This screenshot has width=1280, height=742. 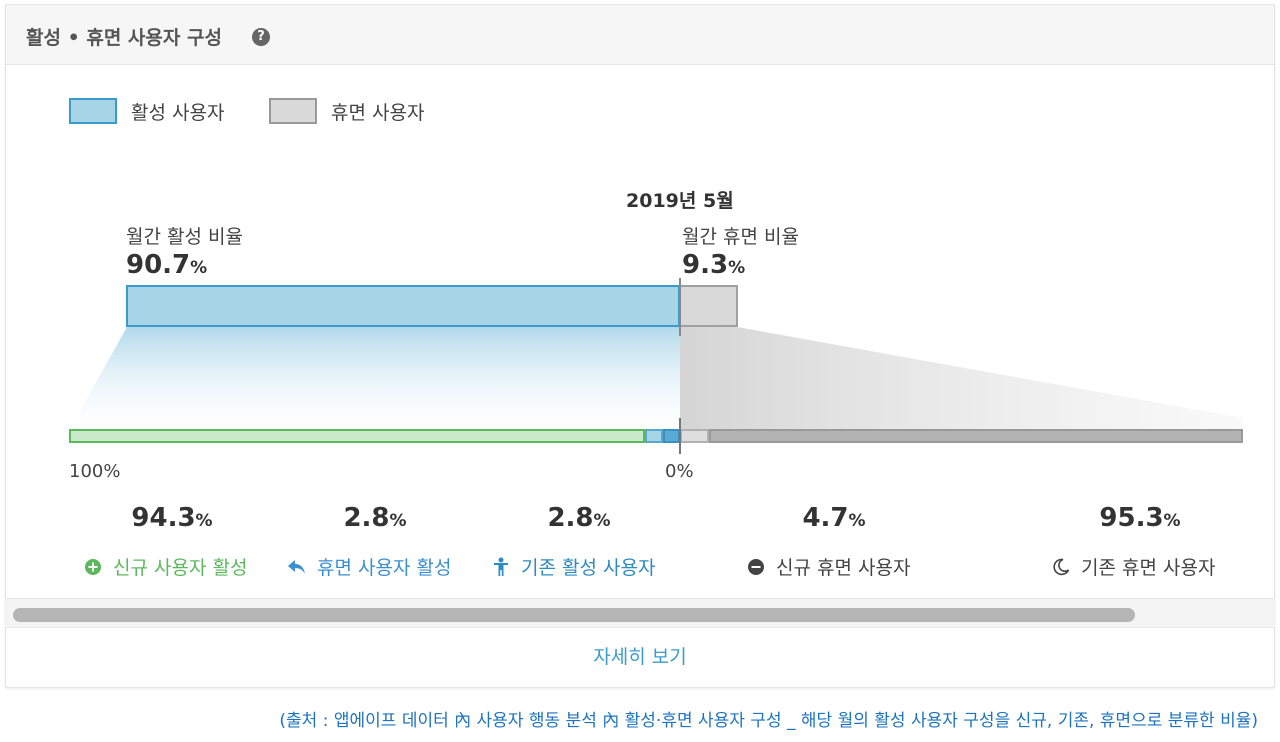 What do you see at coordinates (961, 378) in the screenshot?
I see `funnel-dormant` at bounding box center [961, 378].